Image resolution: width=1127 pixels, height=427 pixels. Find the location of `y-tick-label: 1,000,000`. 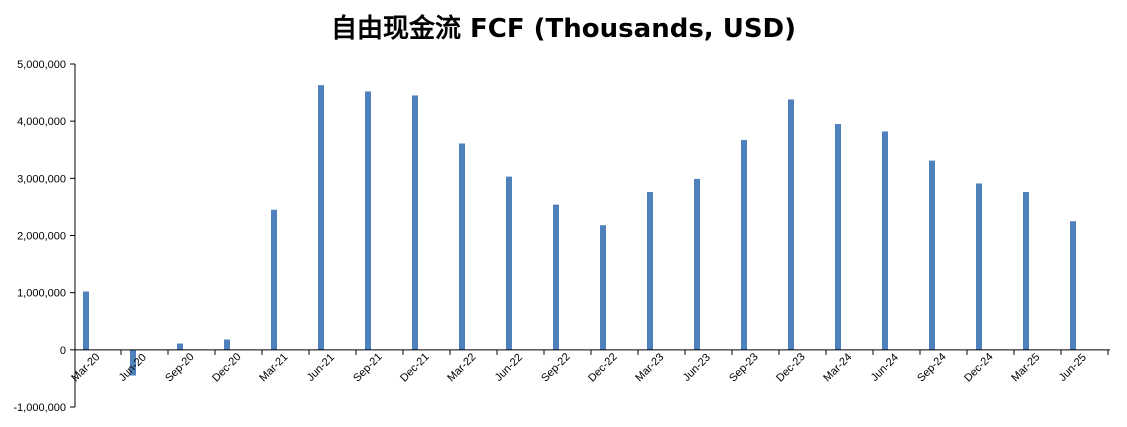

y-tick-label: 1,000,000 is located at coordinates (41, 294).